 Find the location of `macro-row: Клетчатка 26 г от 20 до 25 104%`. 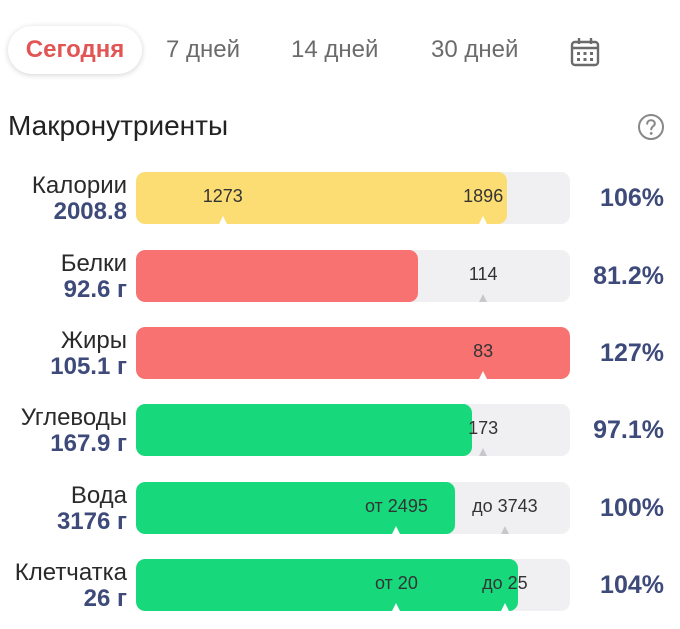

macro-row: Клетчатка 26 г от 20 до 25 104% is located at coordinates (340, 586).